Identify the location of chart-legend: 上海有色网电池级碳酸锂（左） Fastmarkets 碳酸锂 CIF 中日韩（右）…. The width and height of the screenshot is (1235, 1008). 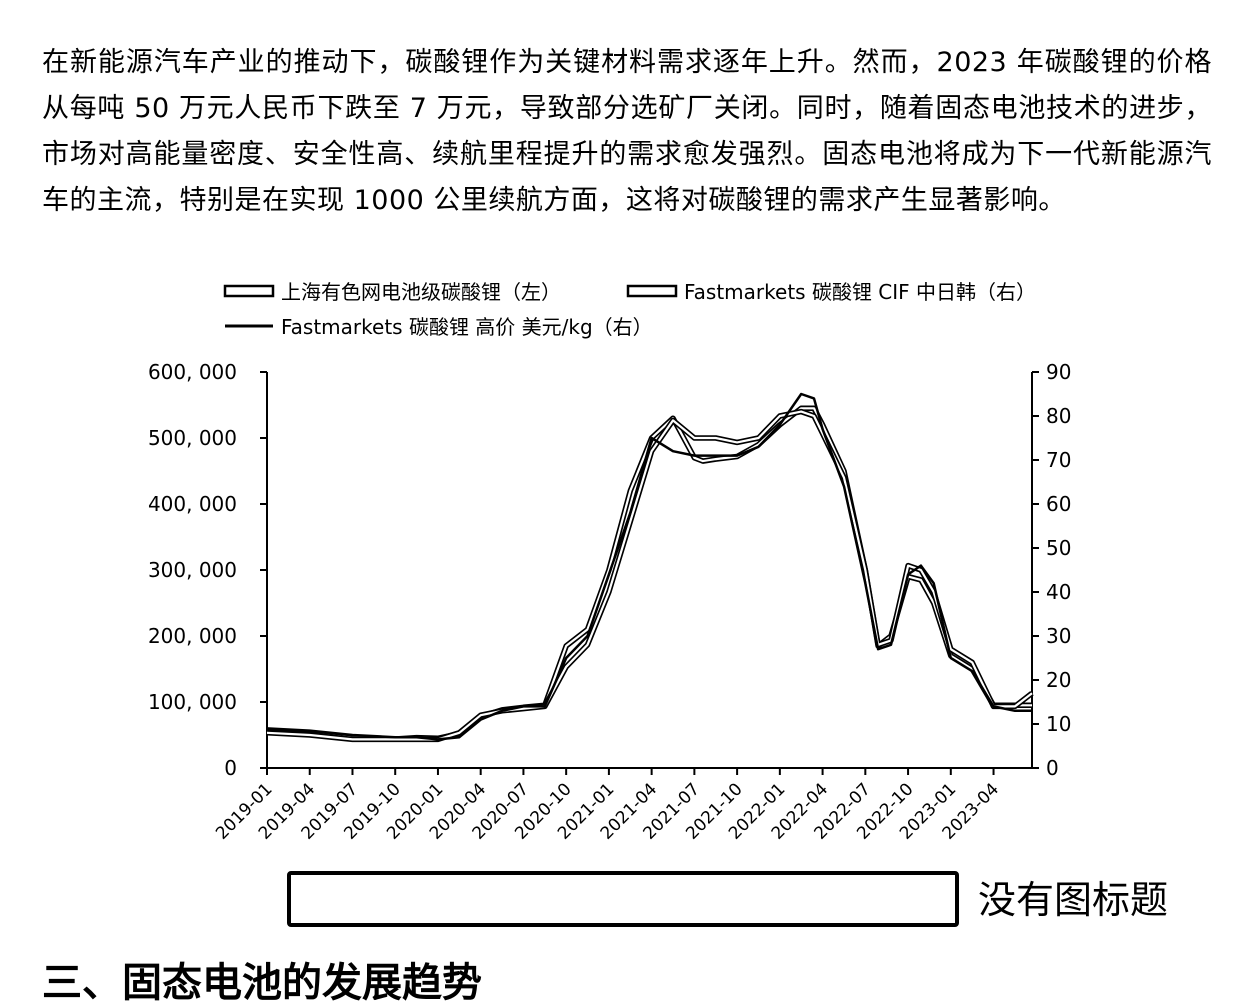
(629, 309).